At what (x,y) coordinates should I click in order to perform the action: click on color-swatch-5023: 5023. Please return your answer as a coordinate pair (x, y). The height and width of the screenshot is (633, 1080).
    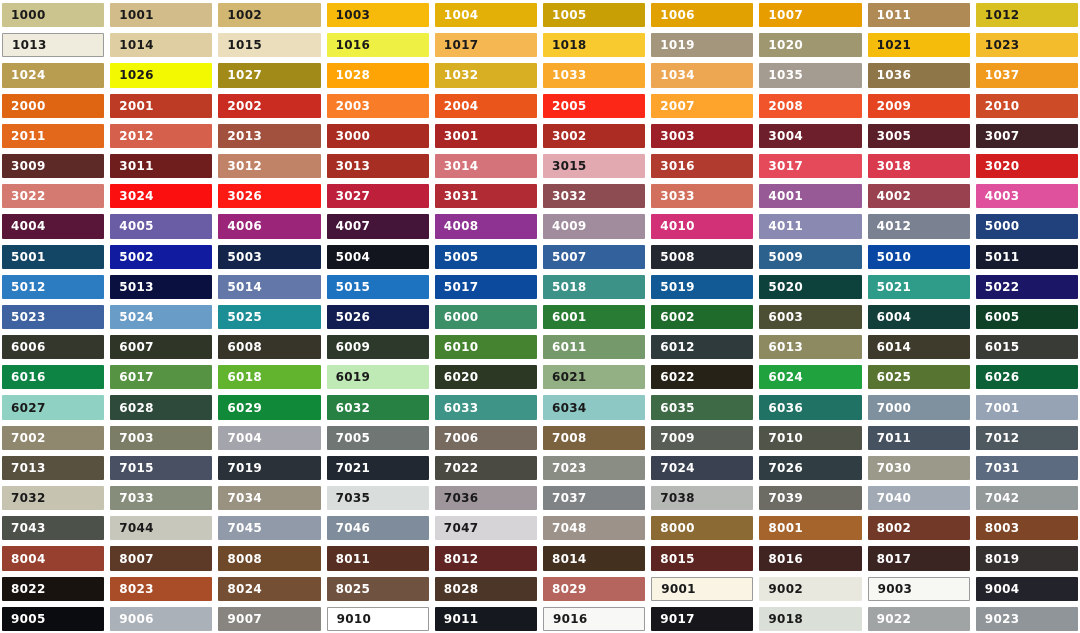
    Looking at the image, I should click on (53, 317).